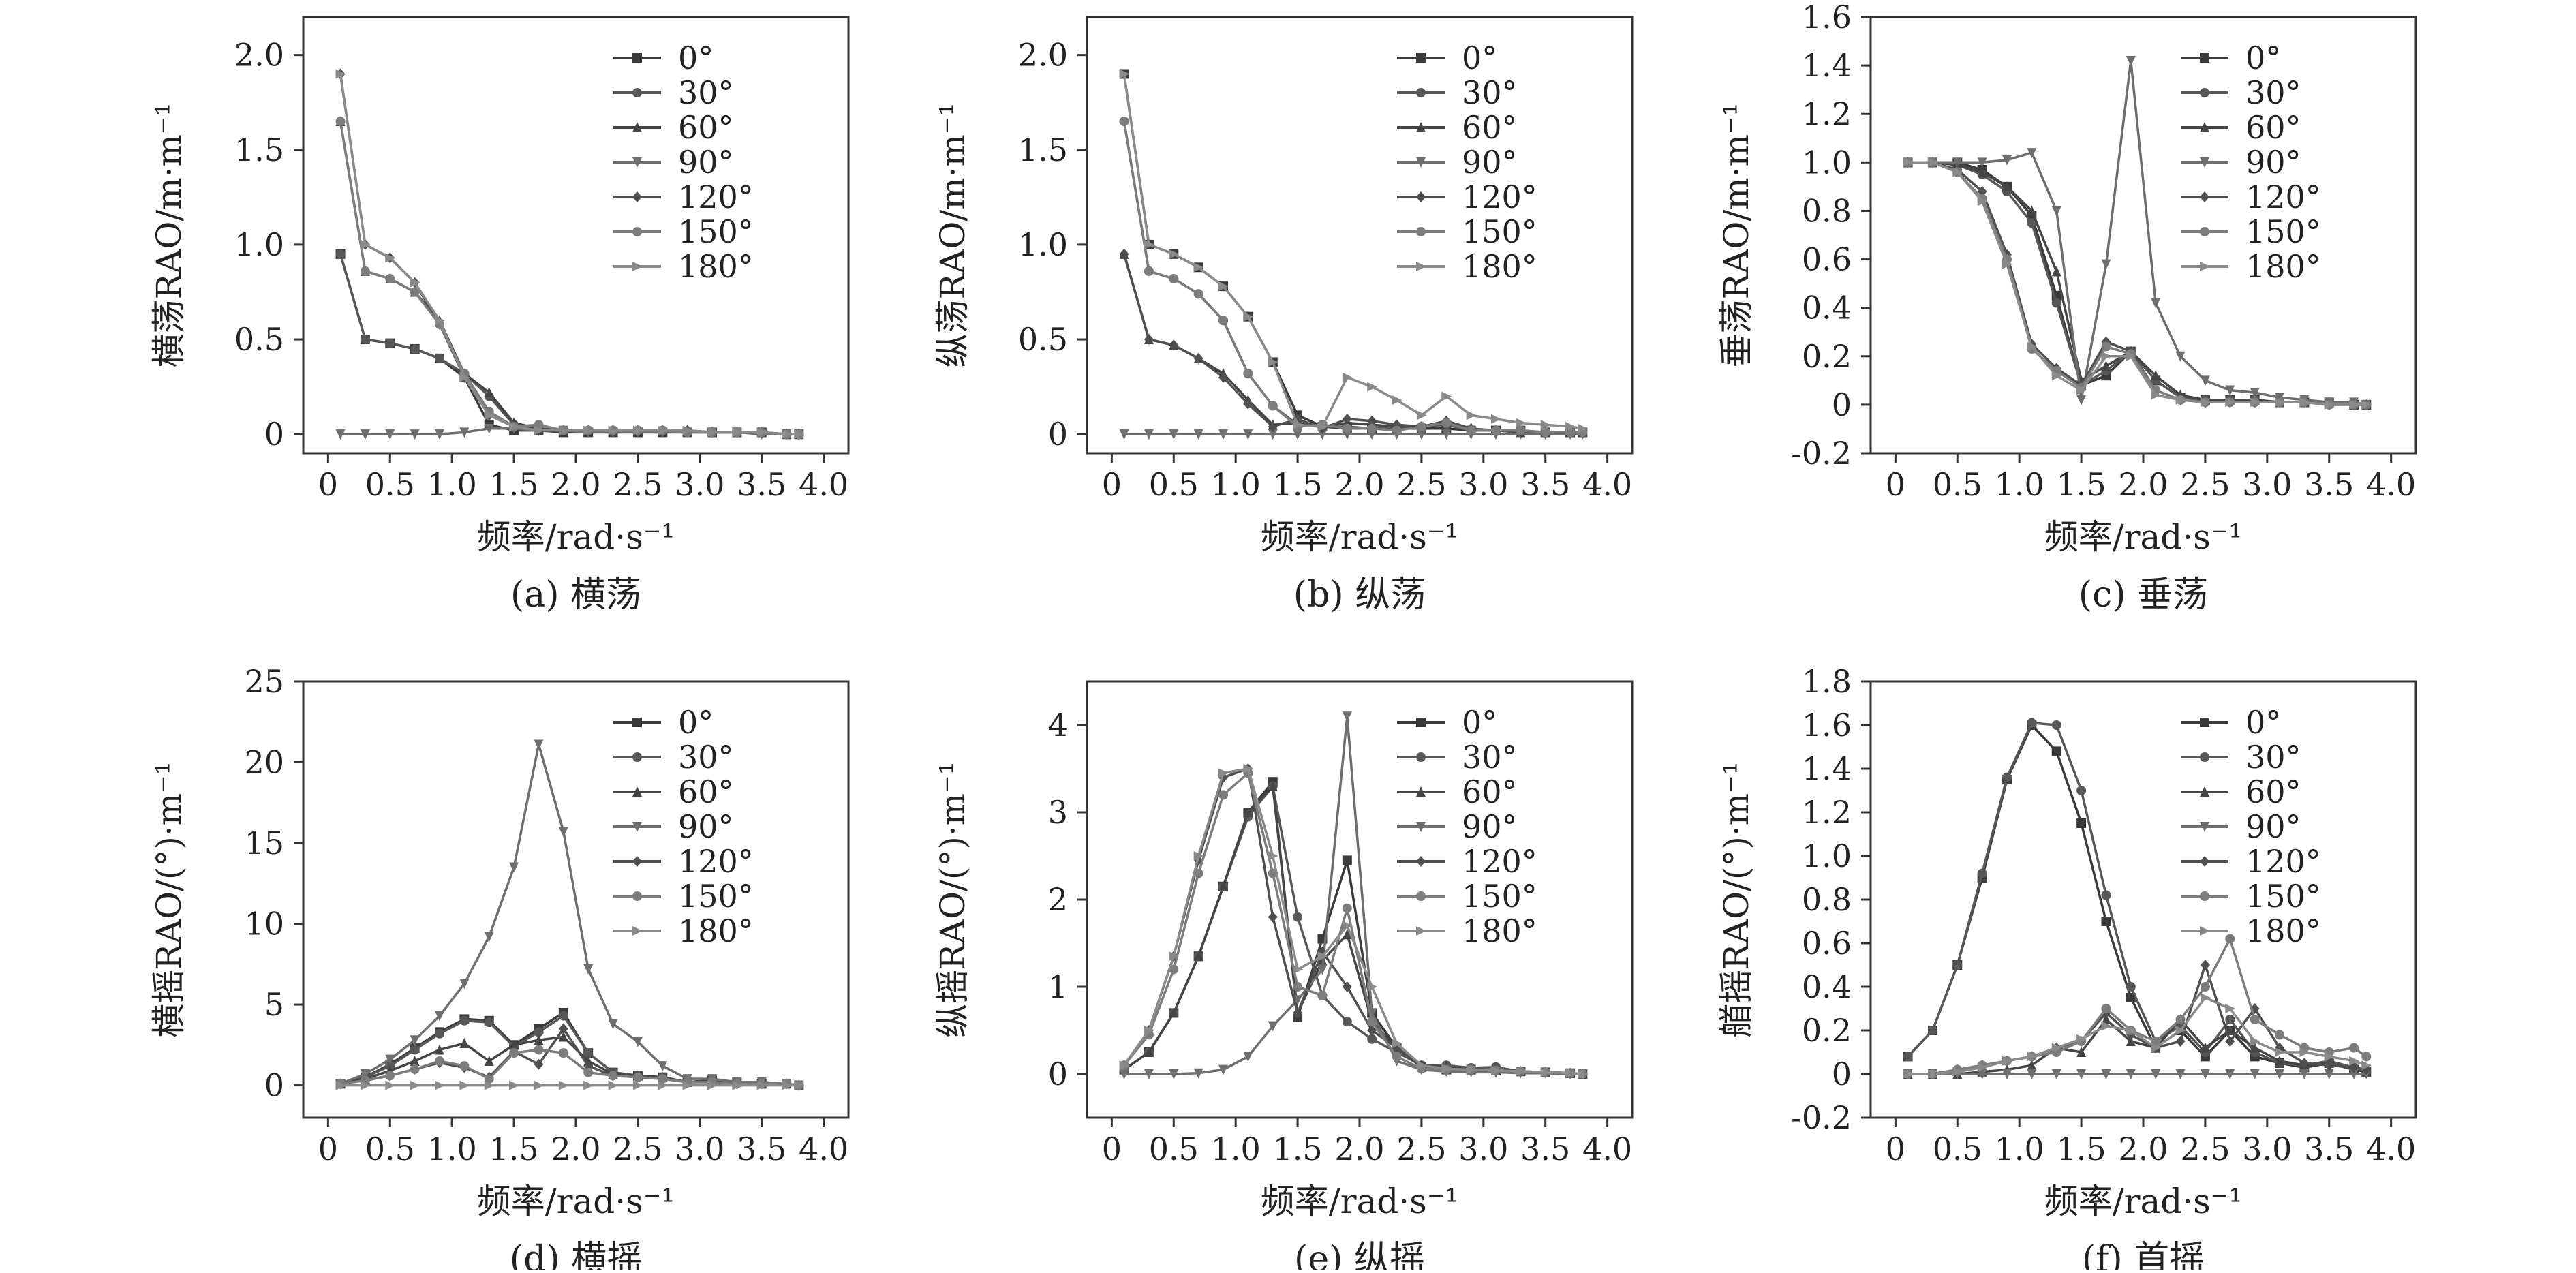 This screenshot has height=1273, width=2576. What do you see at coordinates (1058, 986) in the screenshot?
I see `y-tick-label: 1` at bounding box center [1058, 986].